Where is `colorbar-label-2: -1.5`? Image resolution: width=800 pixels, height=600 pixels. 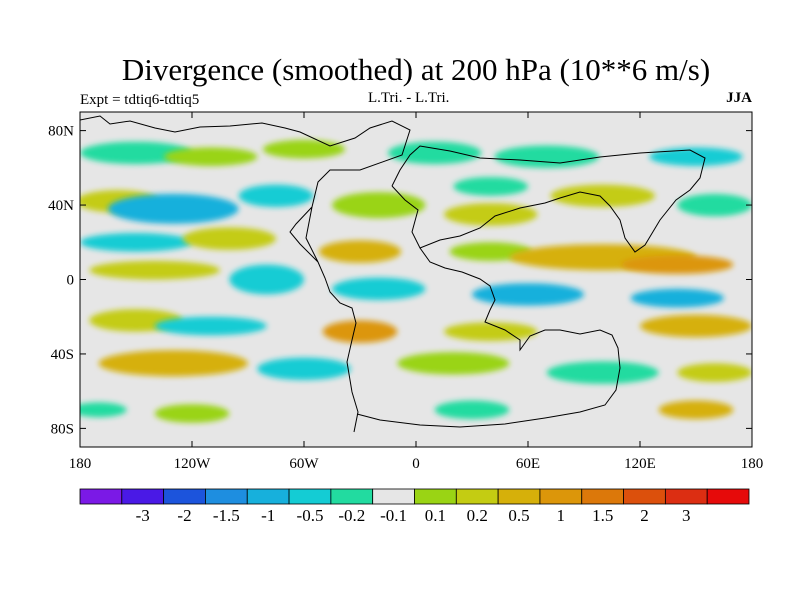
colorbar-label-2: -1.5 is located at coordinates (226, 515).